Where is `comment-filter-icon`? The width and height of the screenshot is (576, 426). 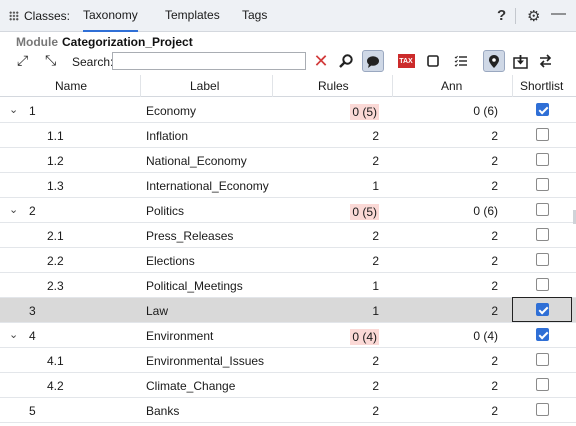 comment-filter-icon is located at coordinates (373, 61).